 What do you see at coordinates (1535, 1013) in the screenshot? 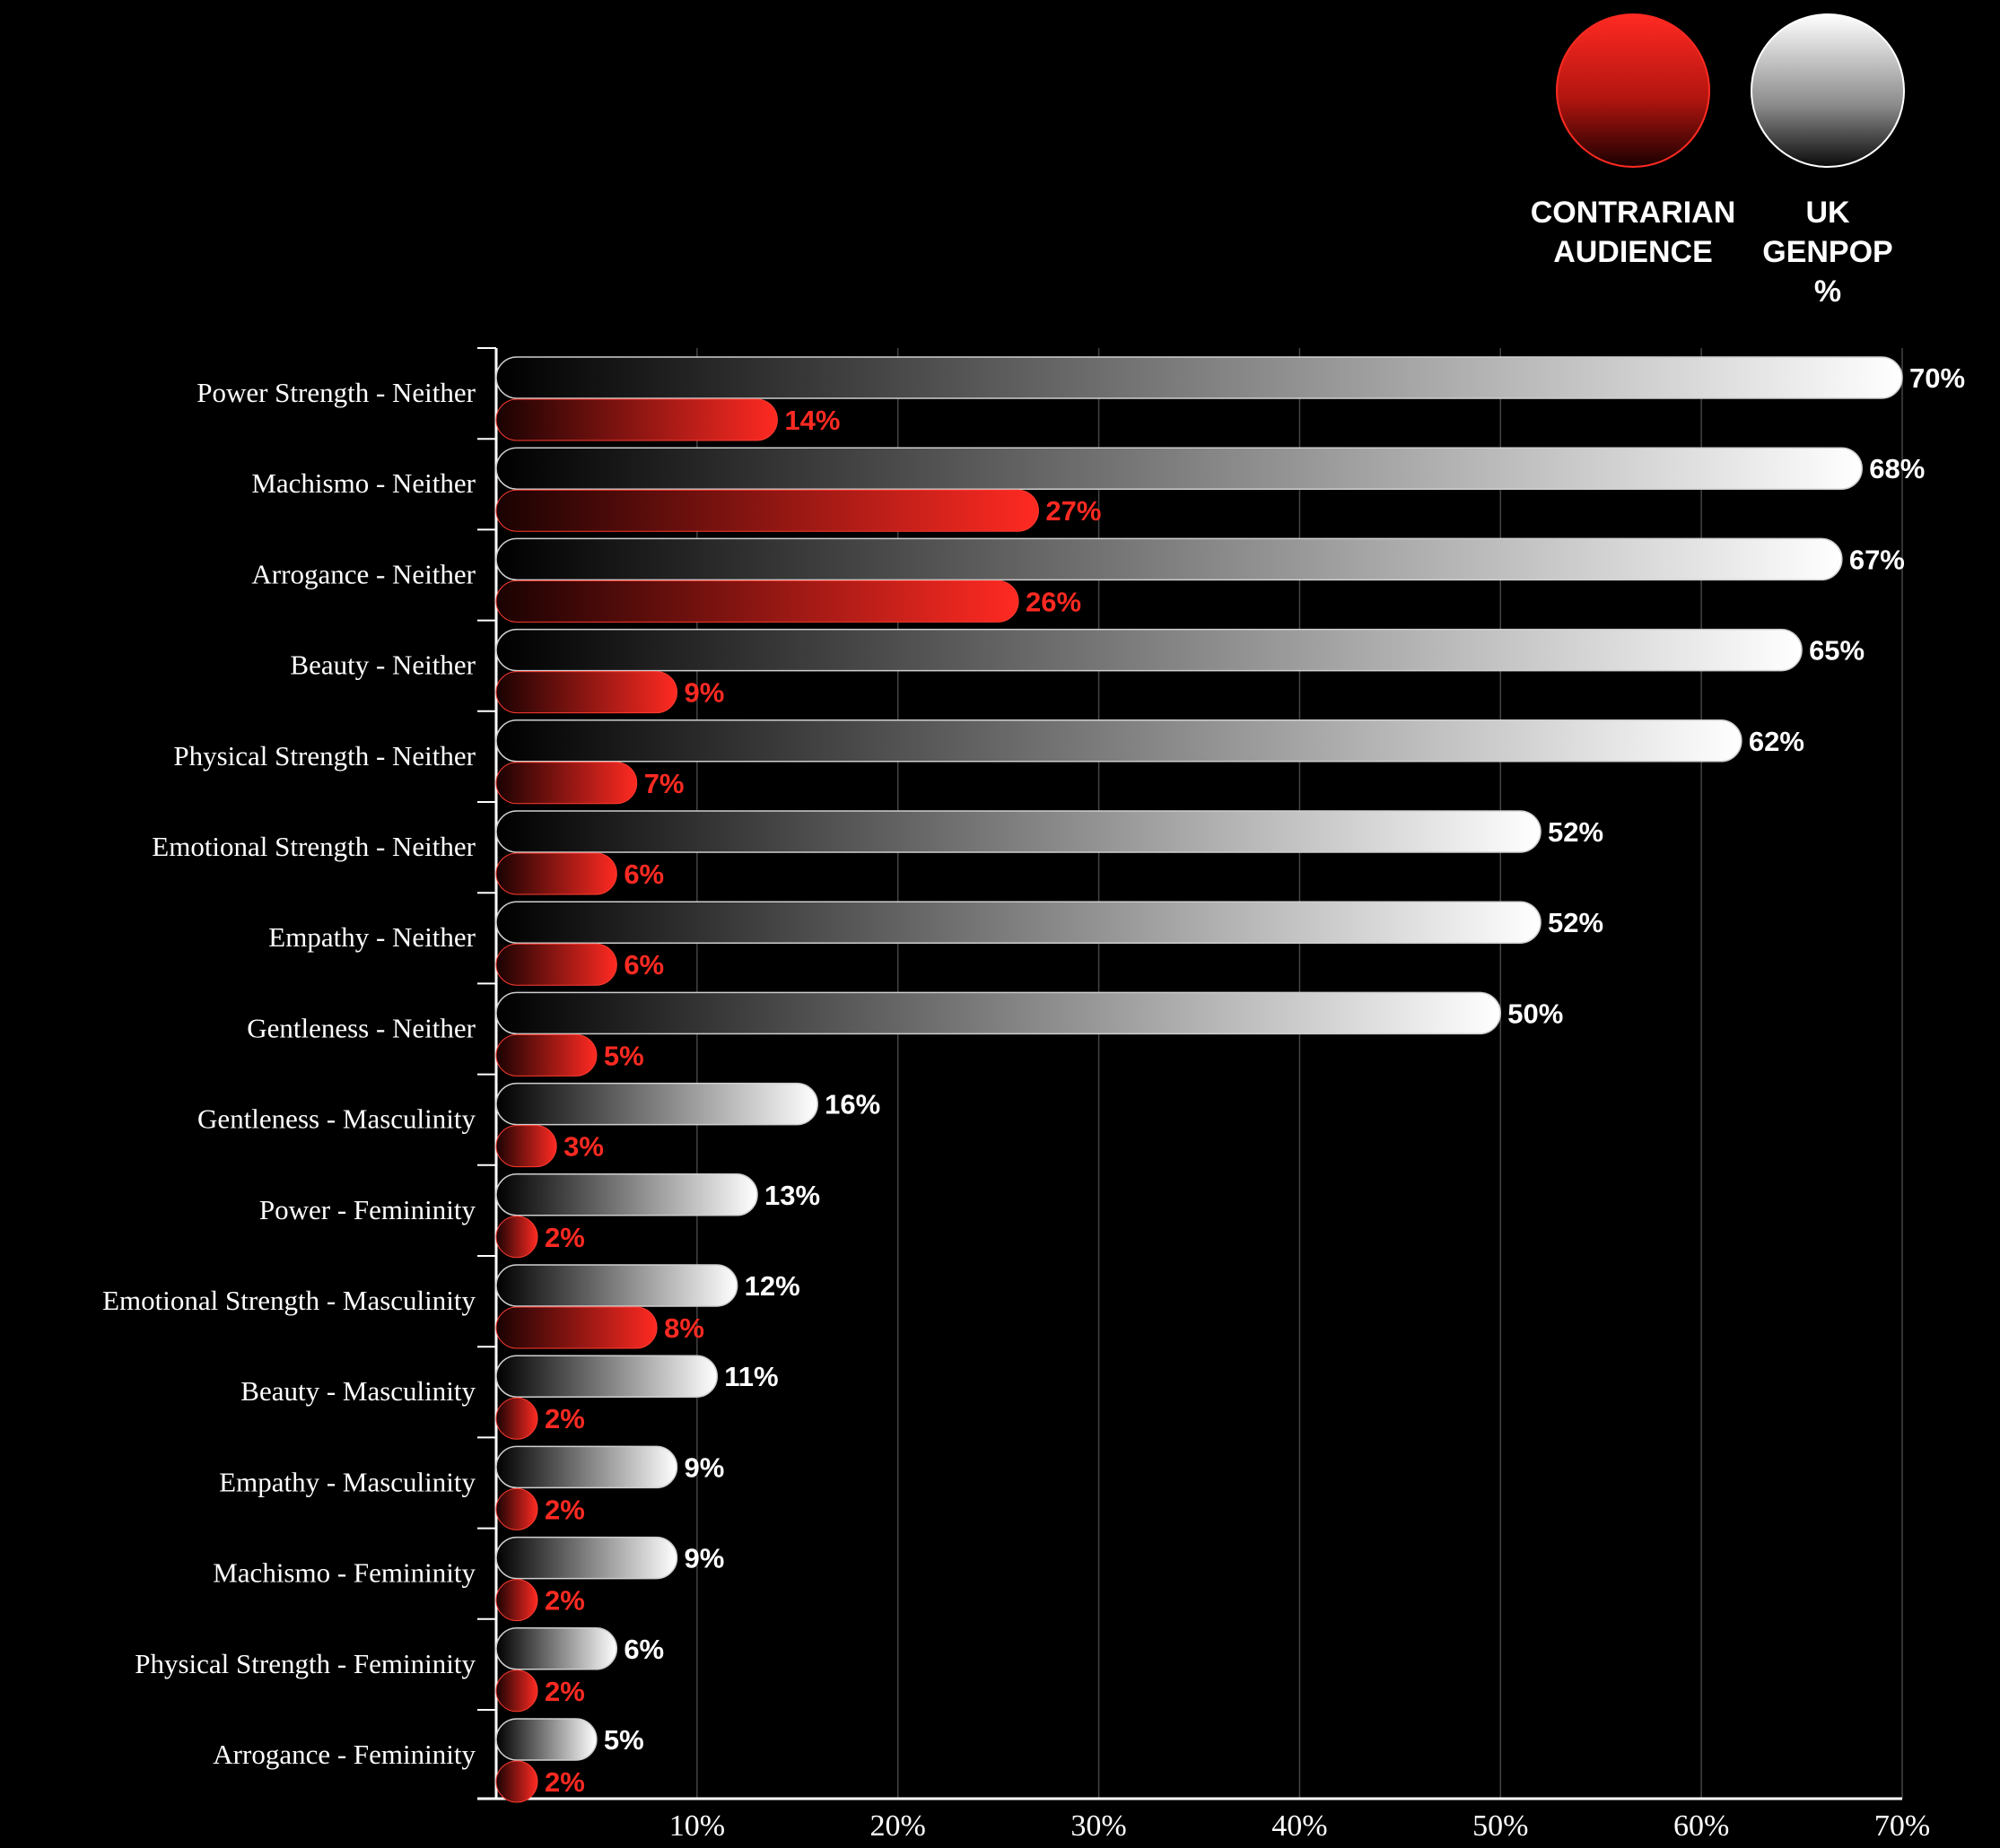
I see `genpop-value-label: 50%` at bounding box center [1535, 1013].